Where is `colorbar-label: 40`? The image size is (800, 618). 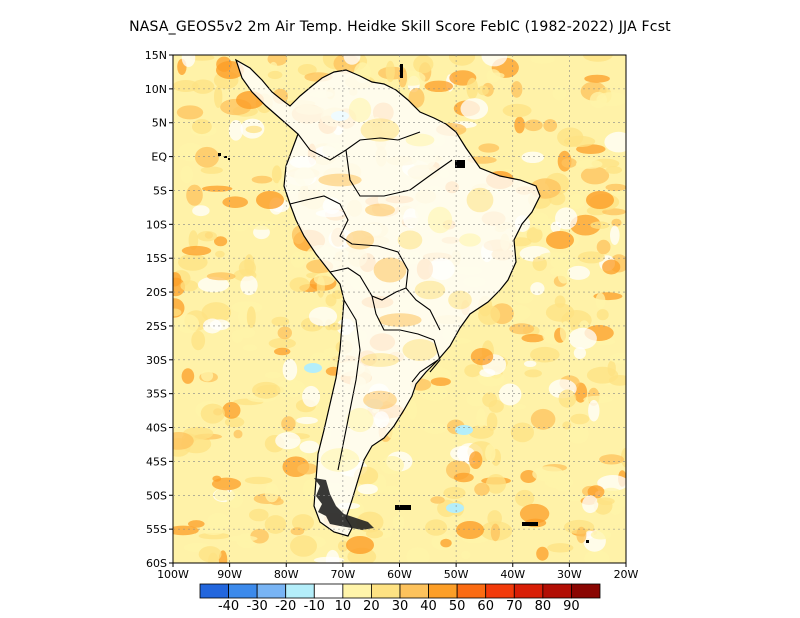
colorbar-label: 40 is located at coordinates (428, 606).